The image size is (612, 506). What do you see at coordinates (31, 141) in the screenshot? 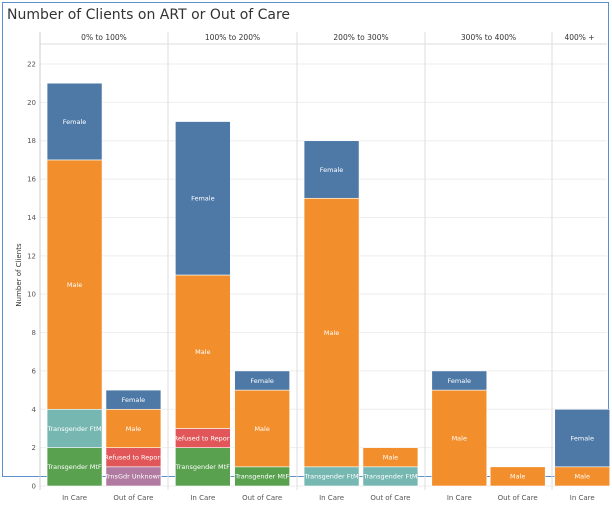
I see `y-tick-label: 18` at bounding box center [31, 141].